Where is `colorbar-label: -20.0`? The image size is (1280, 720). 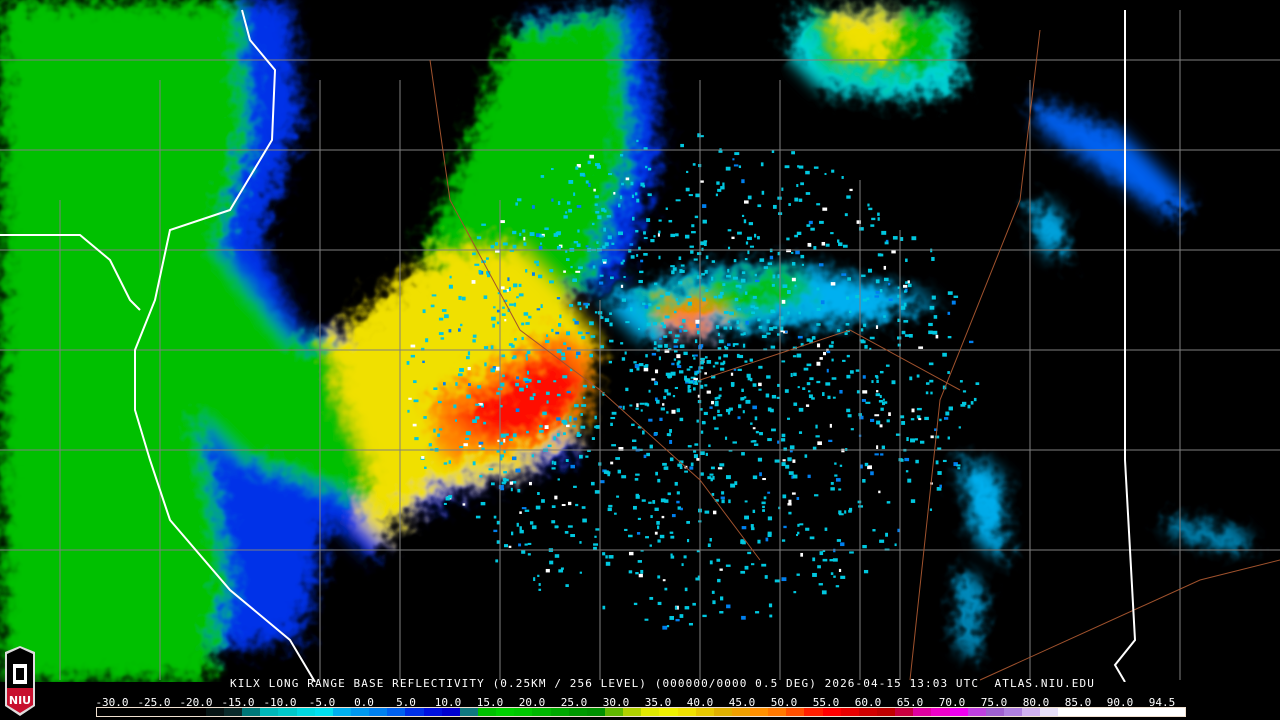
colorbar-label: -20.0 is located at coordinates (196, 702).